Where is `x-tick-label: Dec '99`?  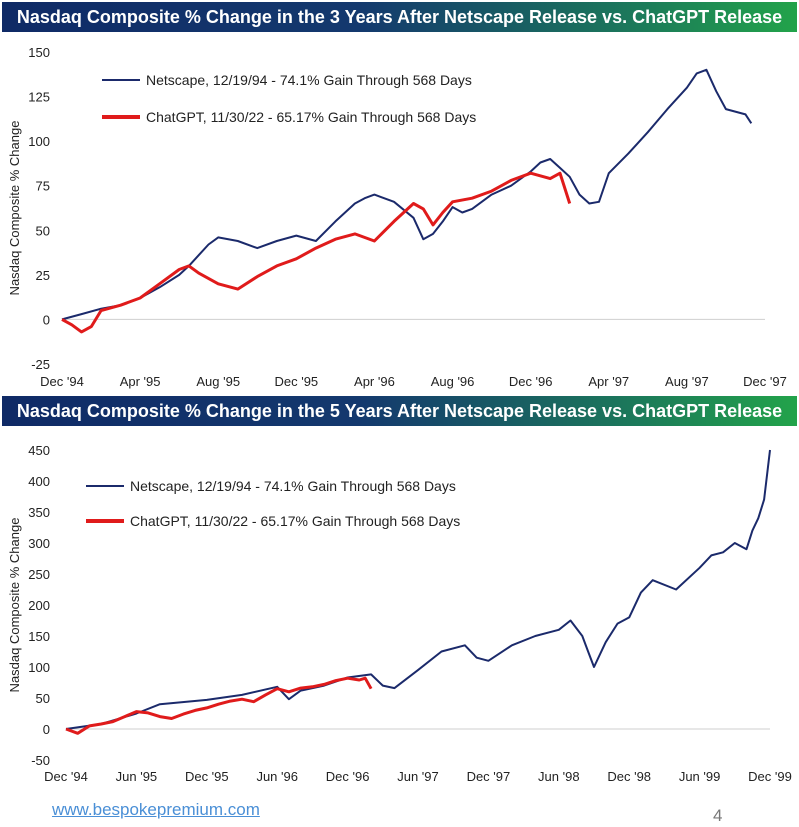 x-tick-label: Dec '99 is located at coordinates (770, 776).